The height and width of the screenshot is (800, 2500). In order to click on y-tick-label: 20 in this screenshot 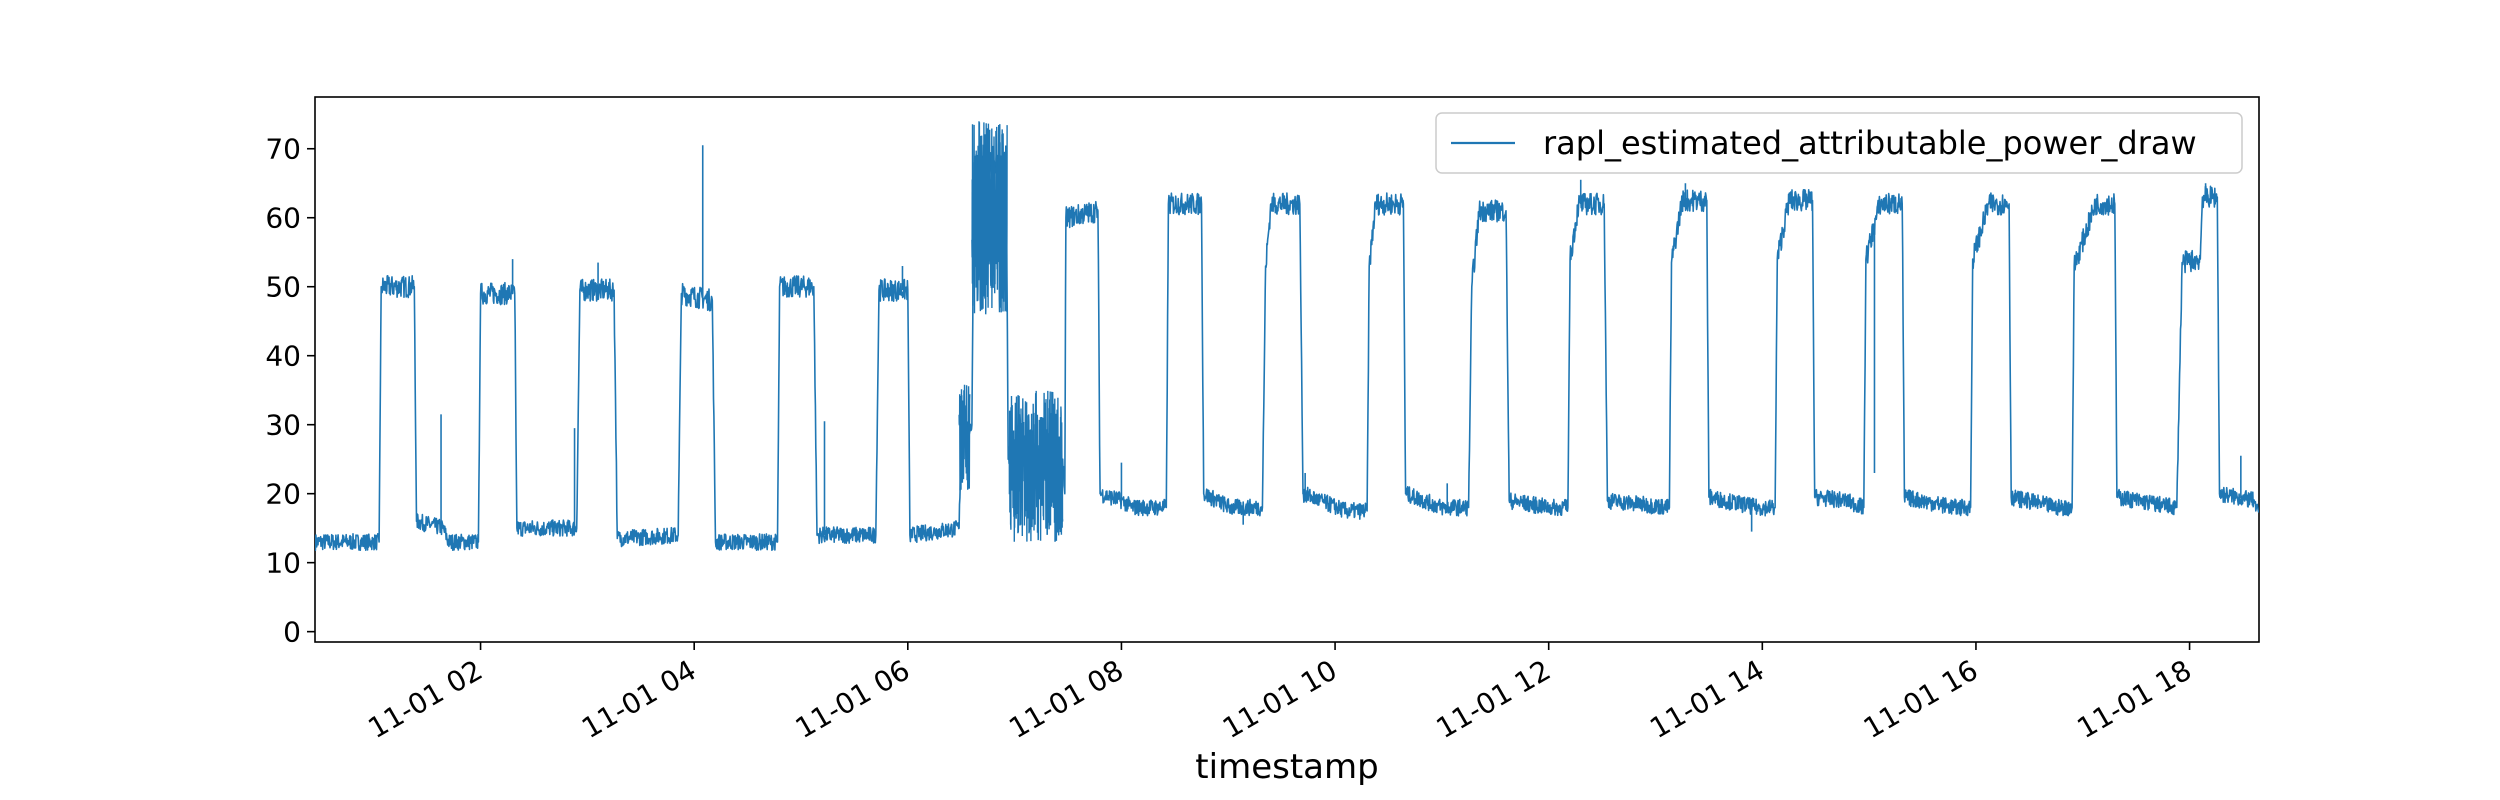, I will do `click(283, 494)`.